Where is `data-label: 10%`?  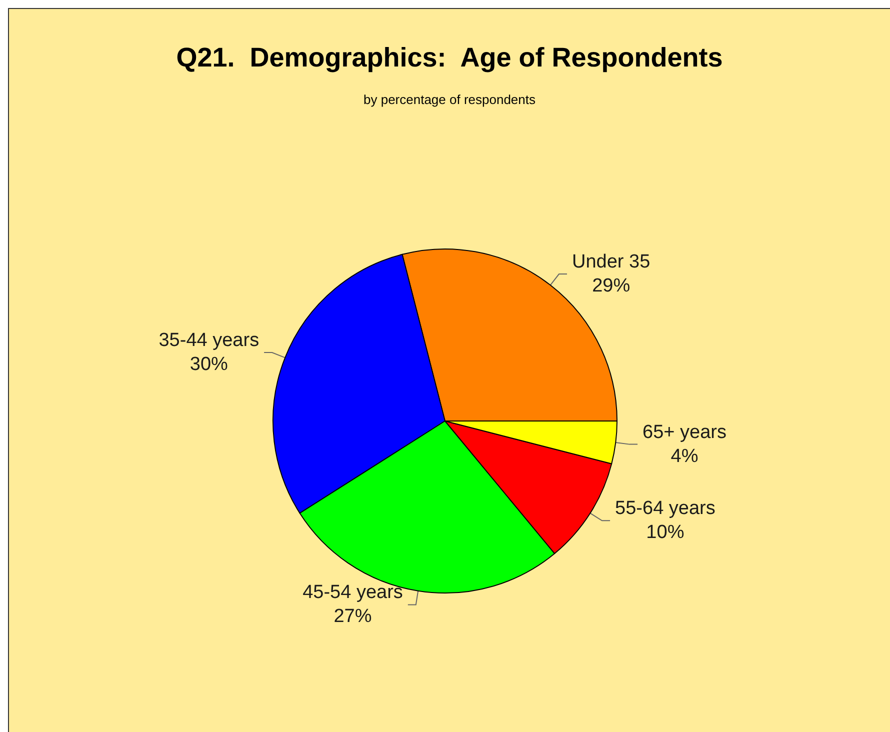 data-label: 10% is located at coordinates (665, 533).